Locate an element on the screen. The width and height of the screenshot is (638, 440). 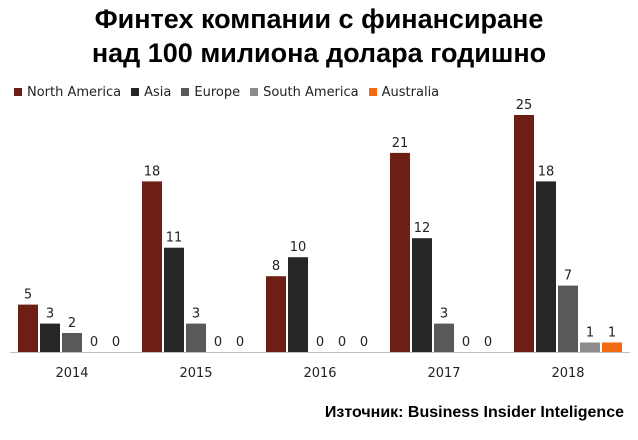
bar-asia-2014 is located at coordinates (50, 337).